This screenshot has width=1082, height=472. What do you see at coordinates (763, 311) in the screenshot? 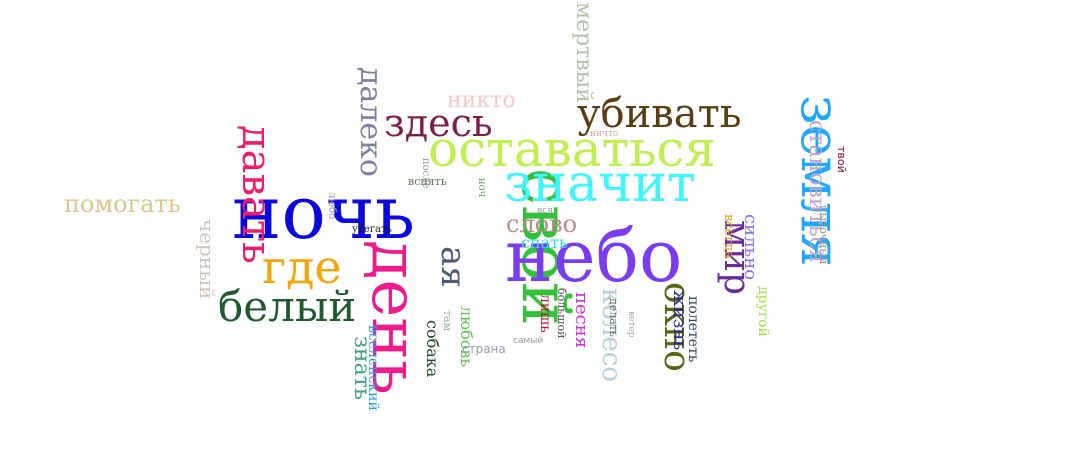
I see `word-drugoy: другой` at bounding box center [763, 311].